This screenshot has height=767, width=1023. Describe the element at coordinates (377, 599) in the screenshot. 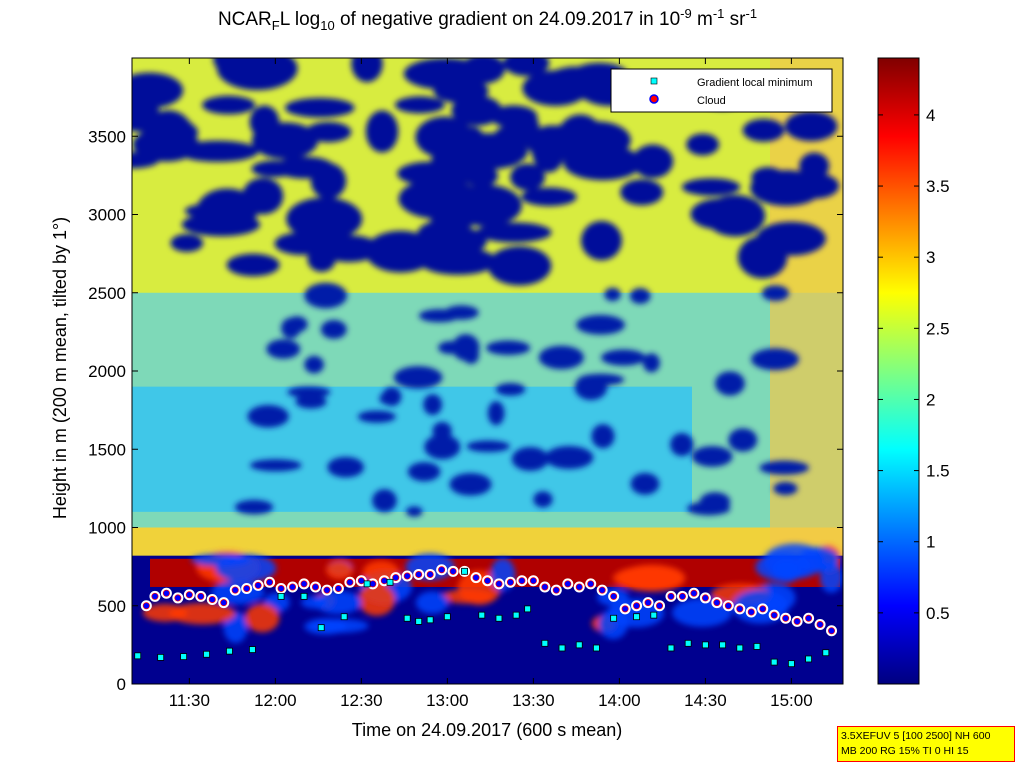

I see `patch-boundary` at that location.